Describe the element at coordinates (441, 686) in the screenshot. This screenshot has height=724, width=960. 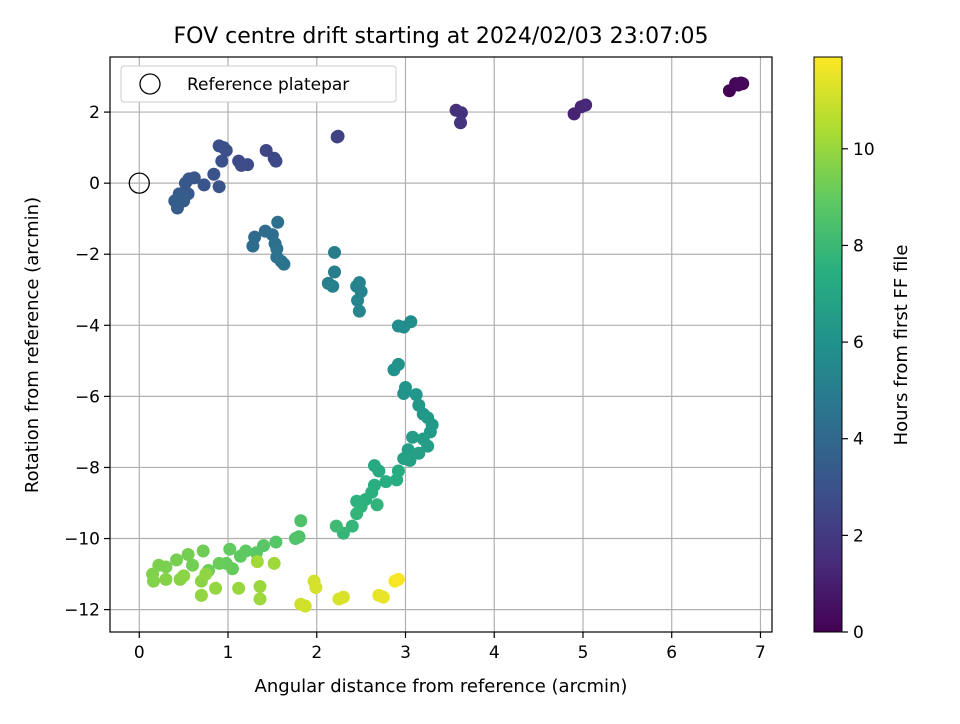
I see `x-axis-label: Angular distance from reference (arcmin)` at that location.